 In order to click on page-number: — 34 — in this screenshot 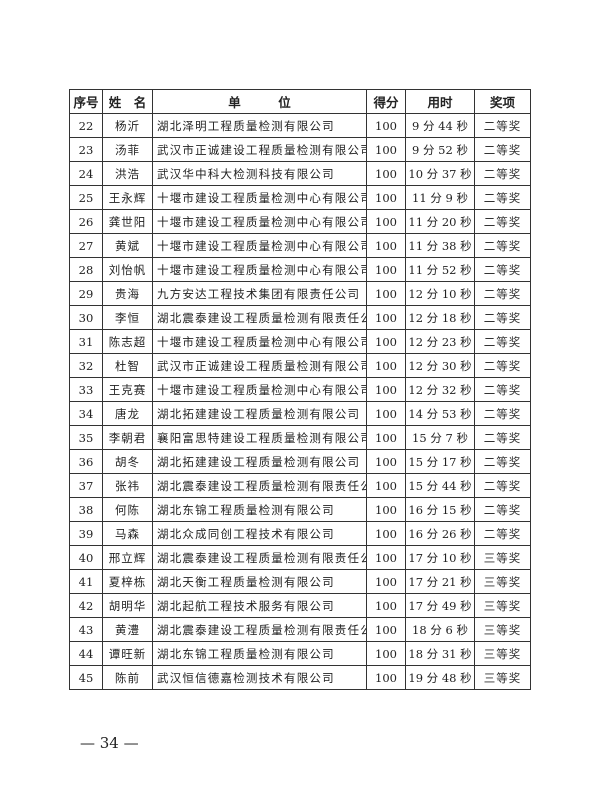, I will do `click(109, 743)`.